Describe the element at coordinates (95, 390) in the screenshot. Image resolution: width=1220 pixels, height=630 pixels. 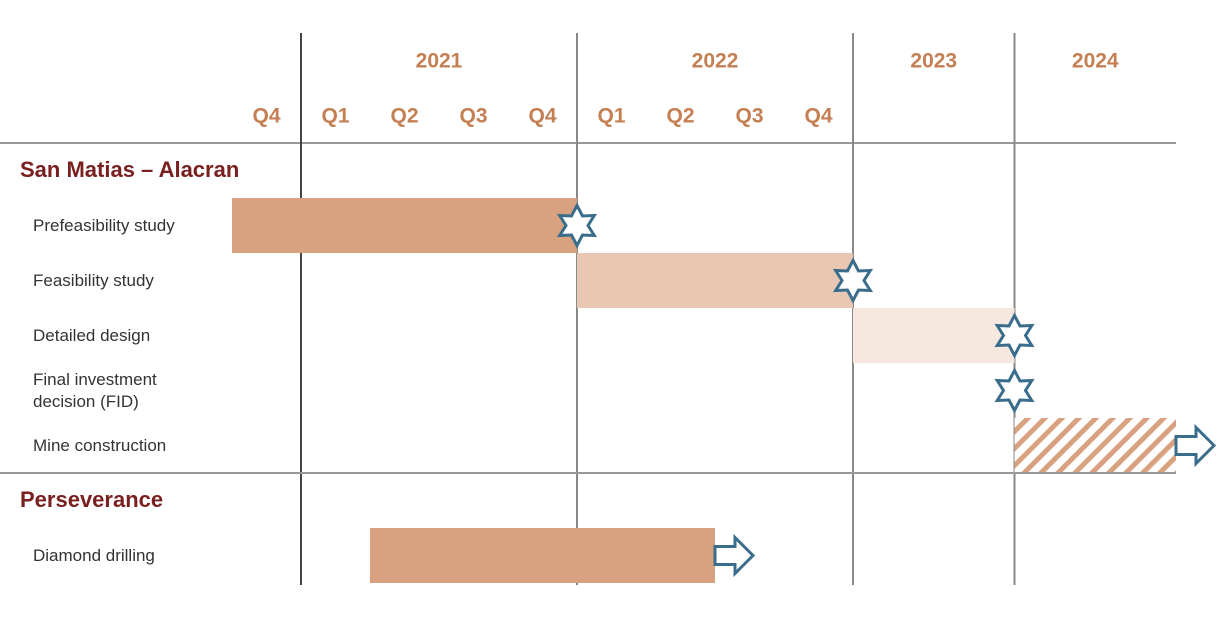
I see `task-label: Final investment decision (FID)` at that location.